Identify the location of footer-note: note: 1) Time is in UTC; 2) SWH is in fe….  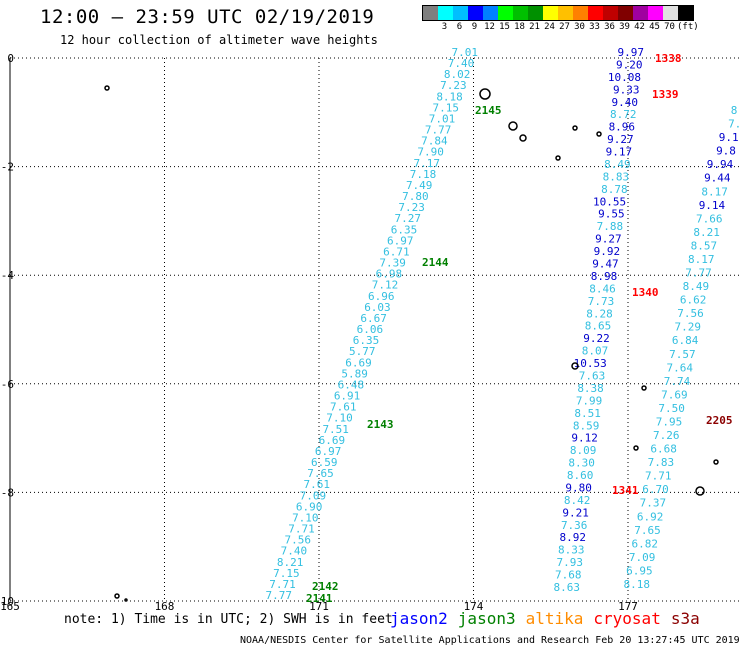
(228, 619).